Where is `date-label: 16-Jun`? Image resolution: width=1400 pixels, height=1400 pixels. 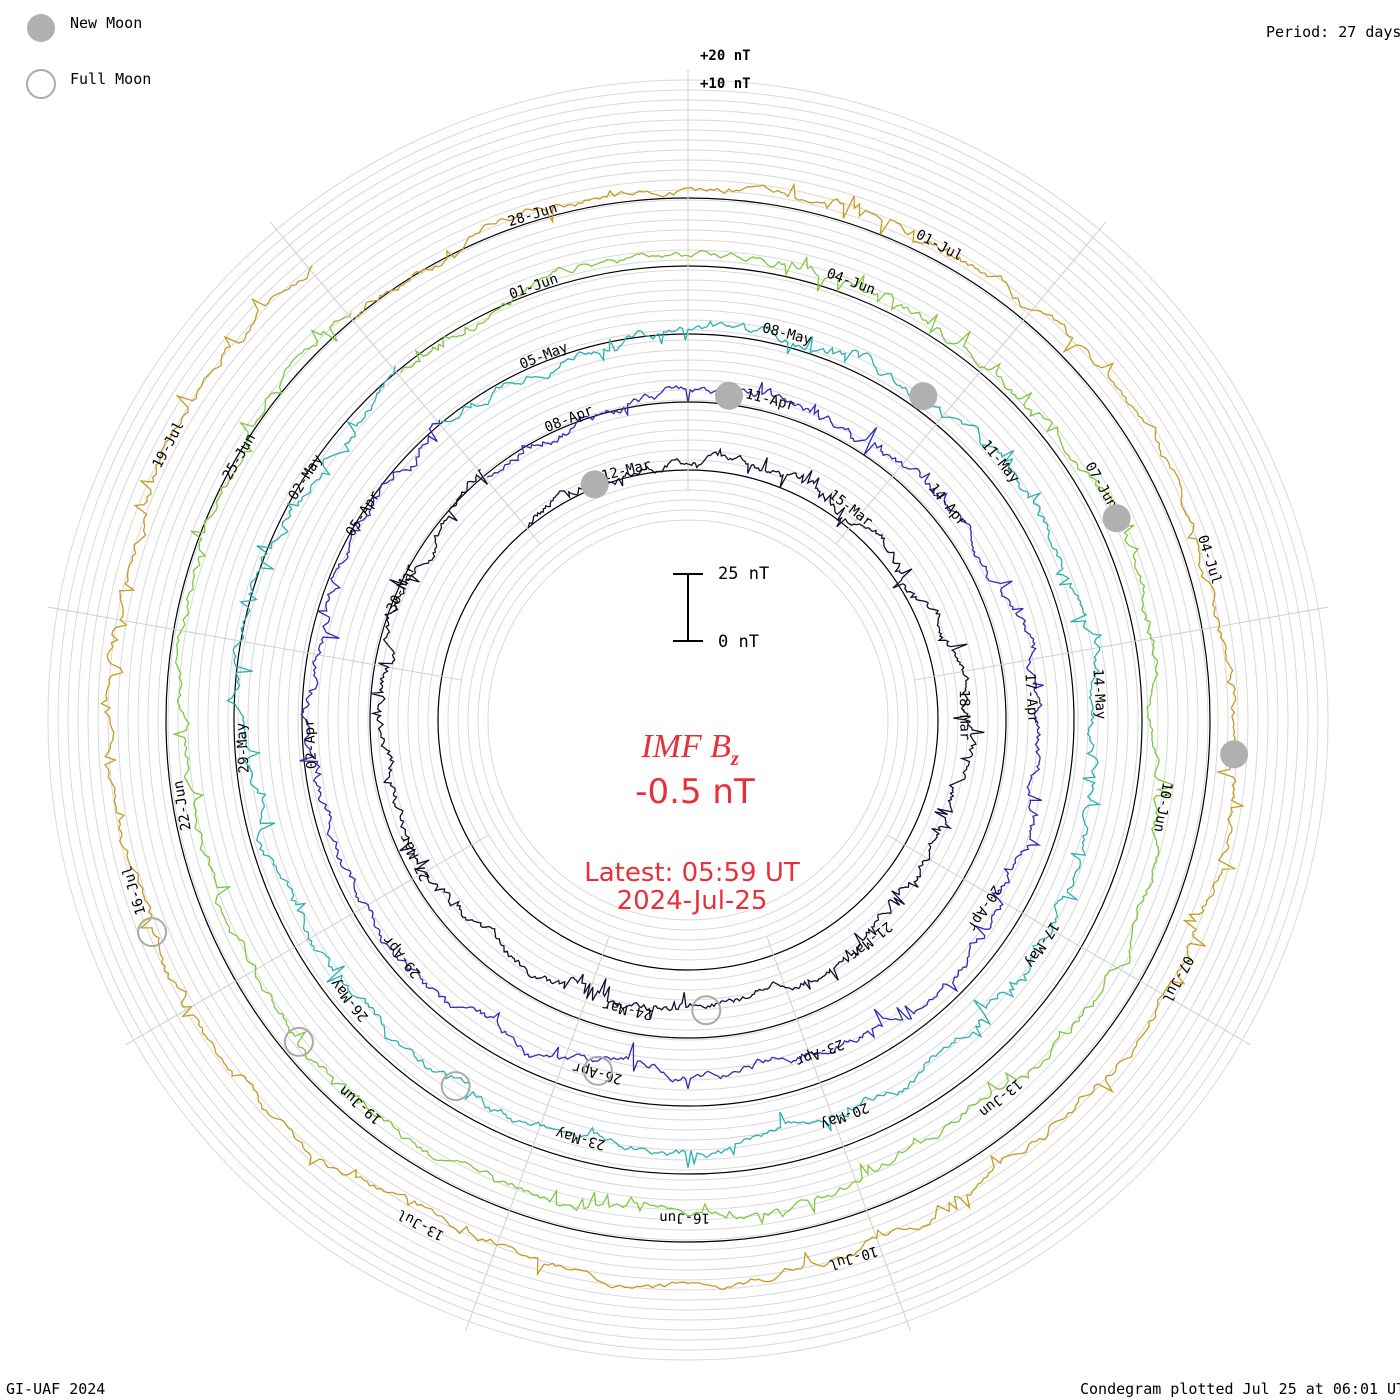
date-label: 16-Jun is located at coordinates (684, 1217).